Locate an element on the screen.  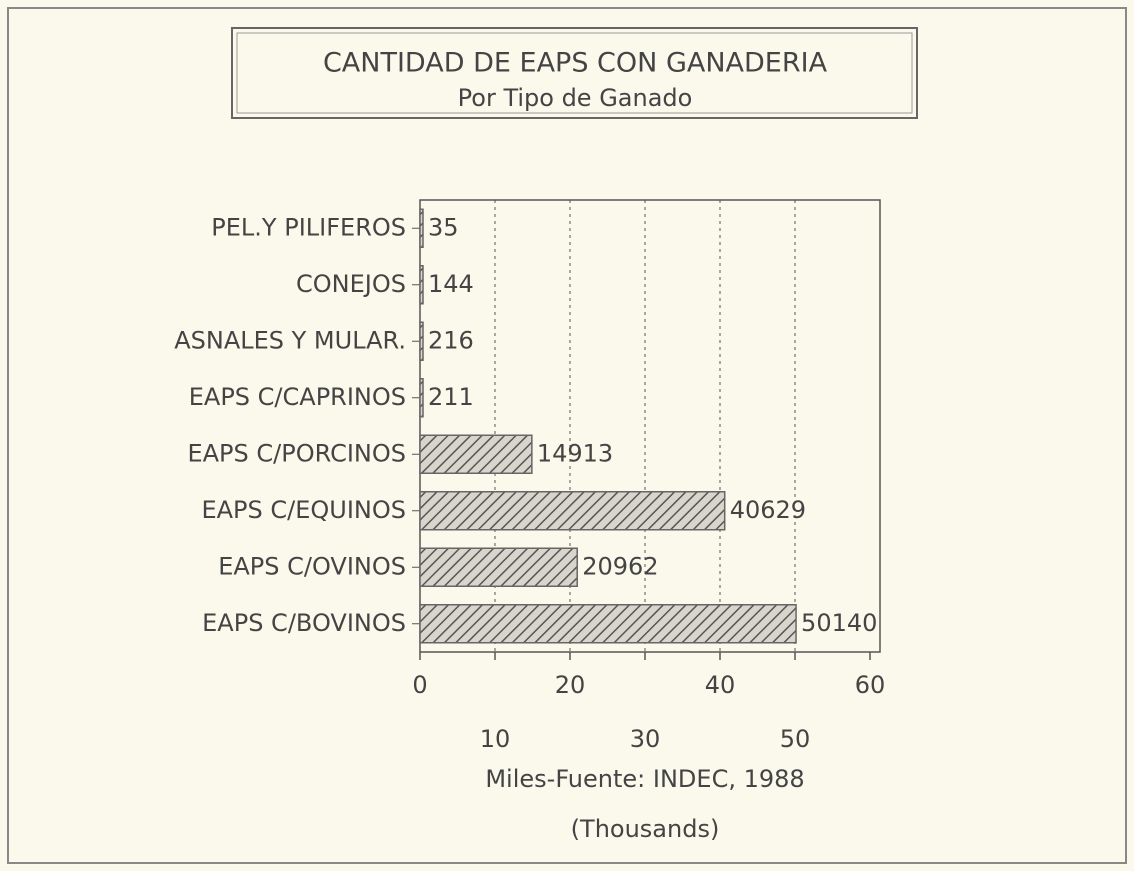
y-tick-label: EAPS C/OVINOS is located at coordinates (312, 566).